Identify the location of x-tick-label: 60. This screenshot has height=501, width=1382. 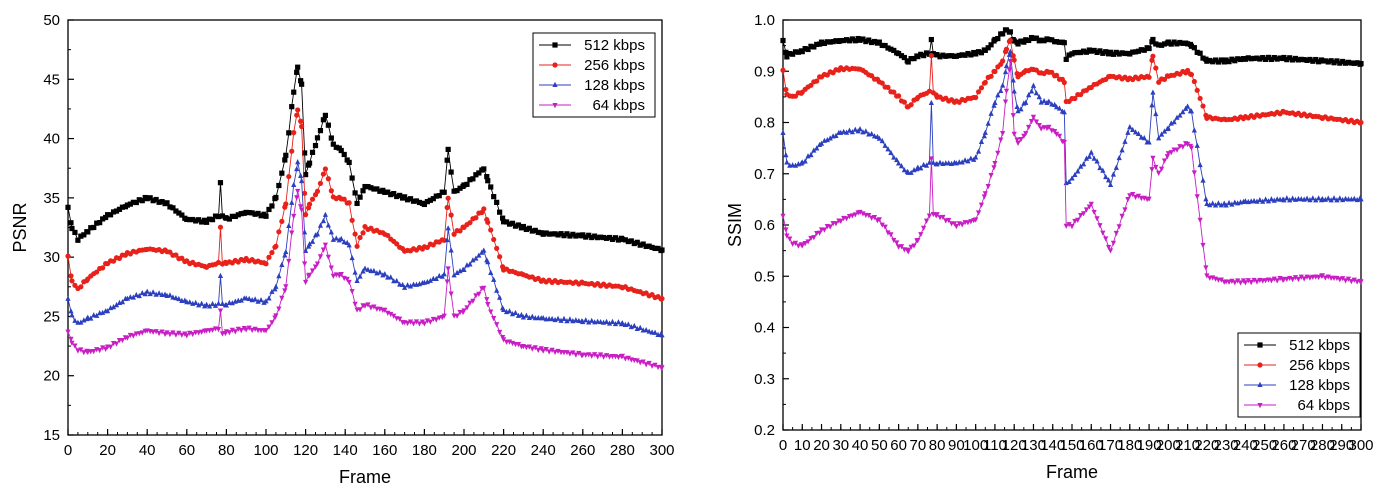
(186, 450).